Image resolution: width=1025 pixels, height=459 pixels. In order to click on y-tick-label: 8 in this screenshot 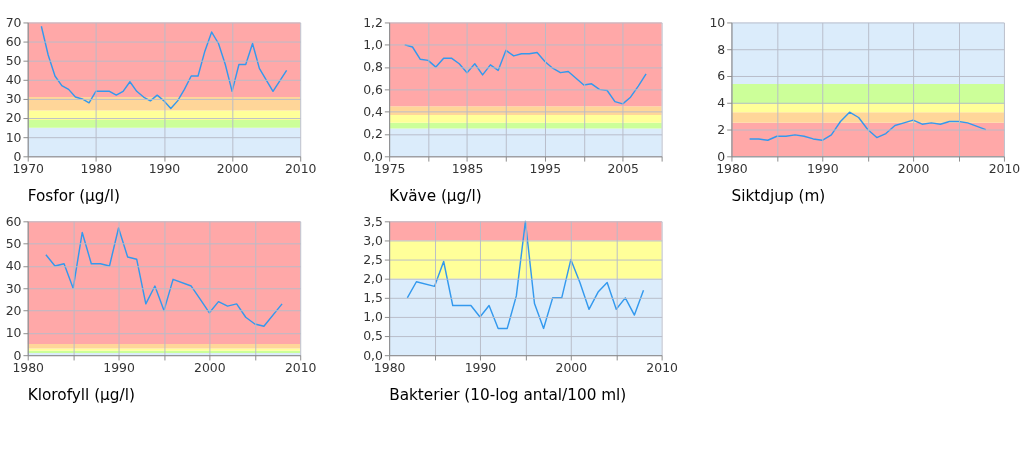, I will do `click(721, 49)`.